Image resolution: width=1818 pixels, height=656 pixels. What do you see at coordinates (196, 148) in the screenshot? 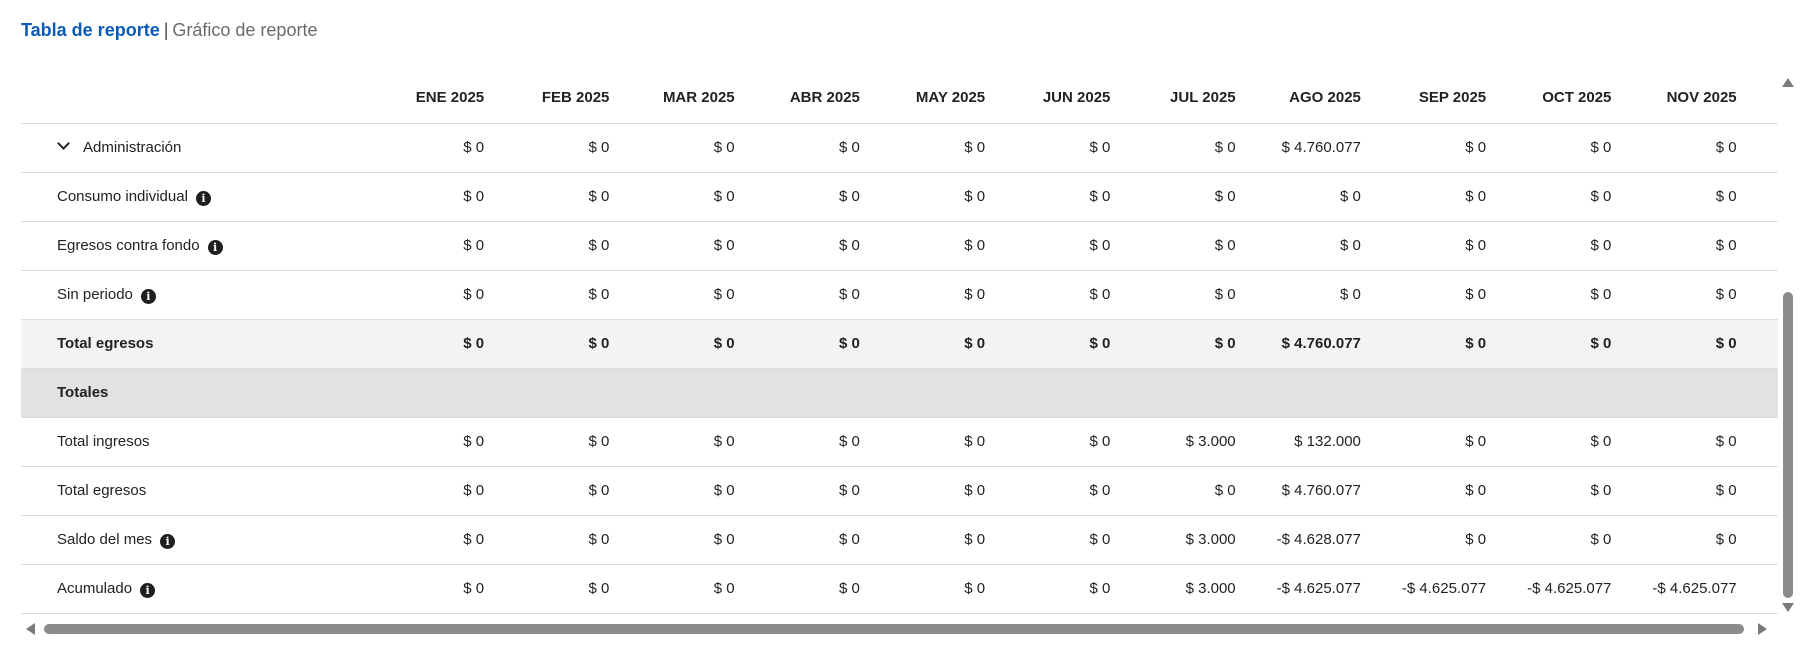
I see `row-label-cell: Administración` at bounding box center [196, 148].